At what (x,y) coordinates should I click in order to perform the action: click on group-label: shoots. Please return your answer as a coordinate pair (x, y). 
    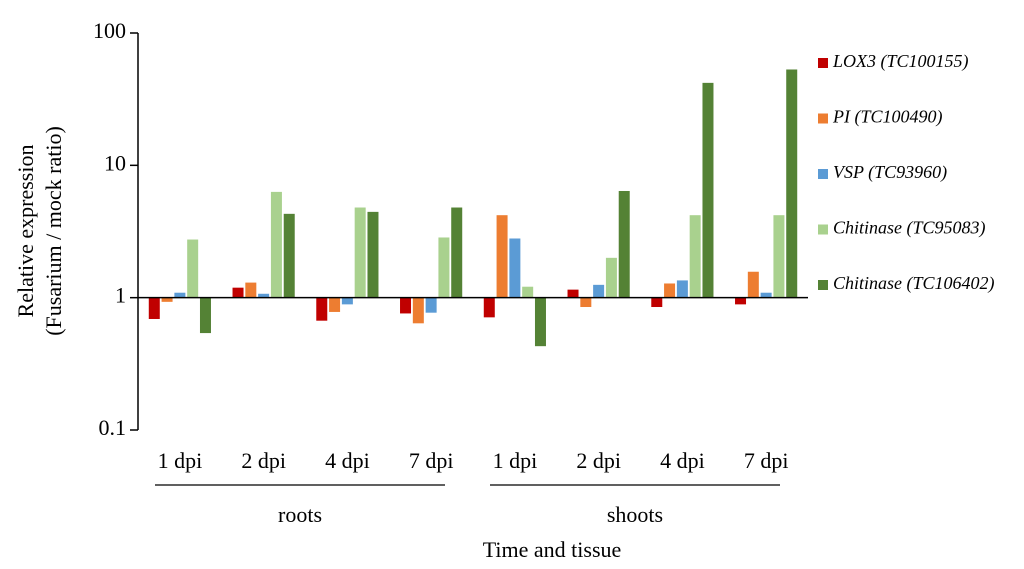
    Looking at the image, I should click on (635, 514).